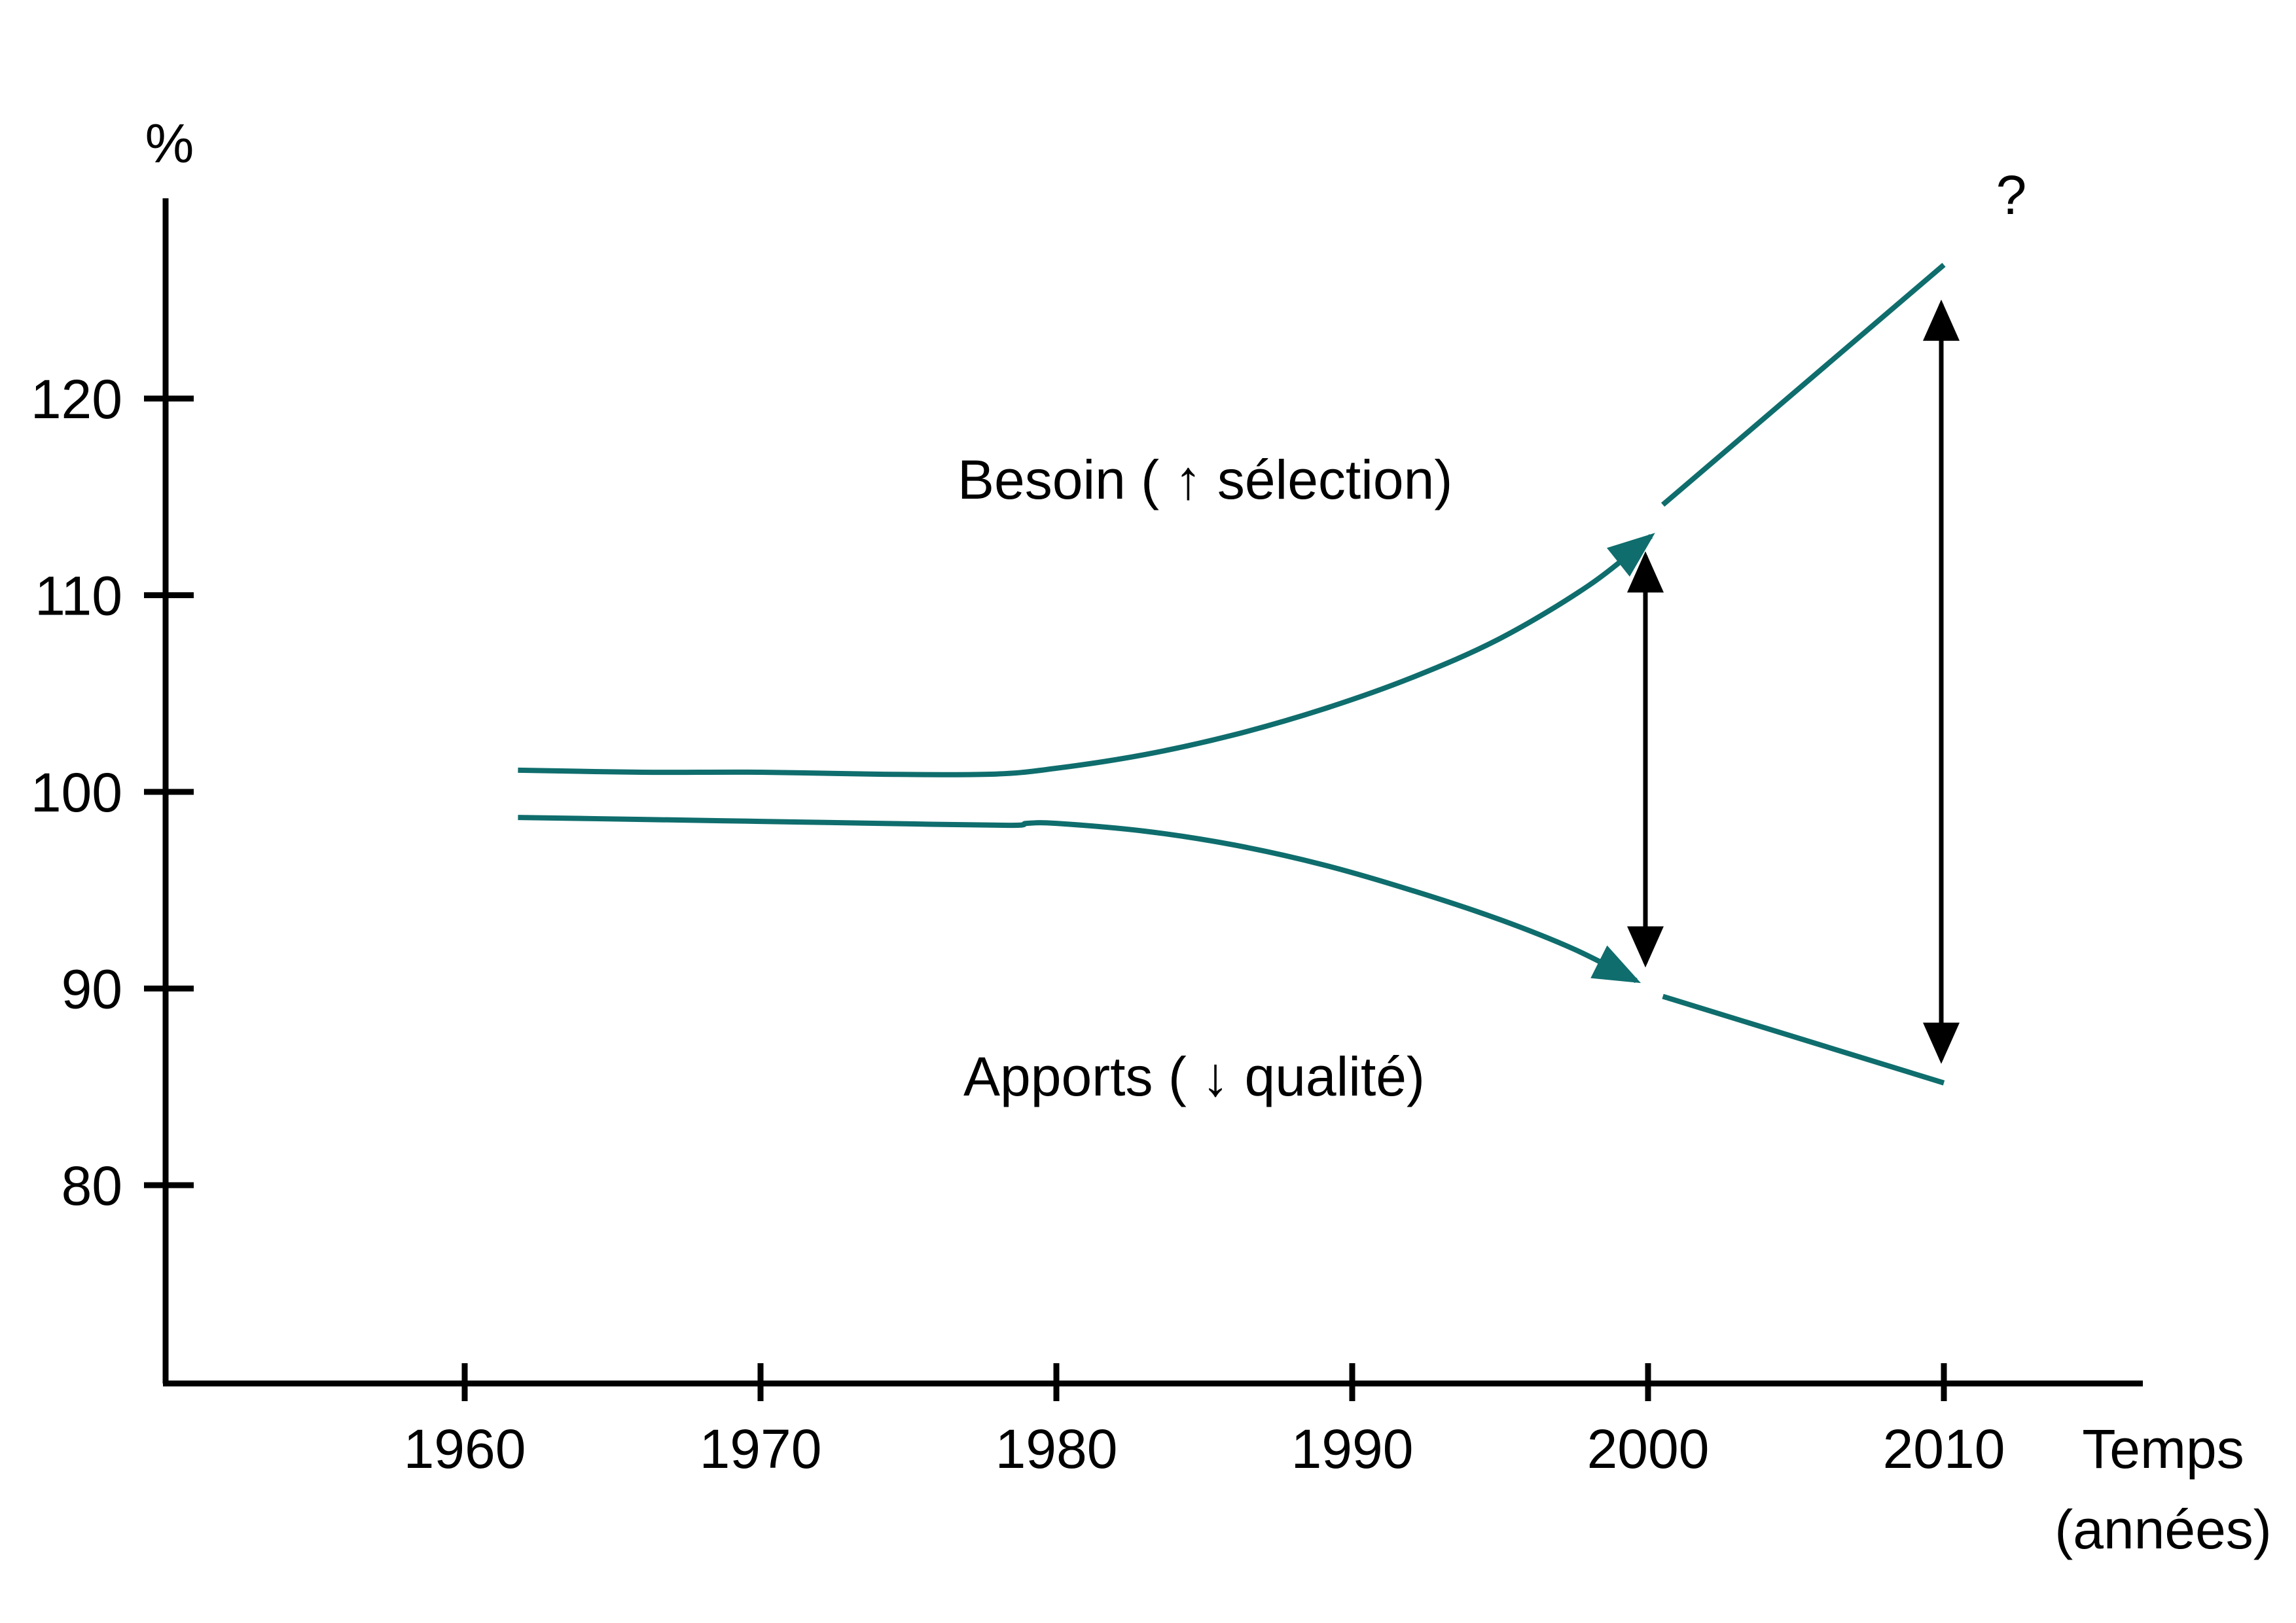 The height and width of the screenshot is (1623, 2296). What do you see at coordinates (465, 1449) in the screenshot?
I see `x-tick-label-1960: 1960` at bounding box center [465, 1449].